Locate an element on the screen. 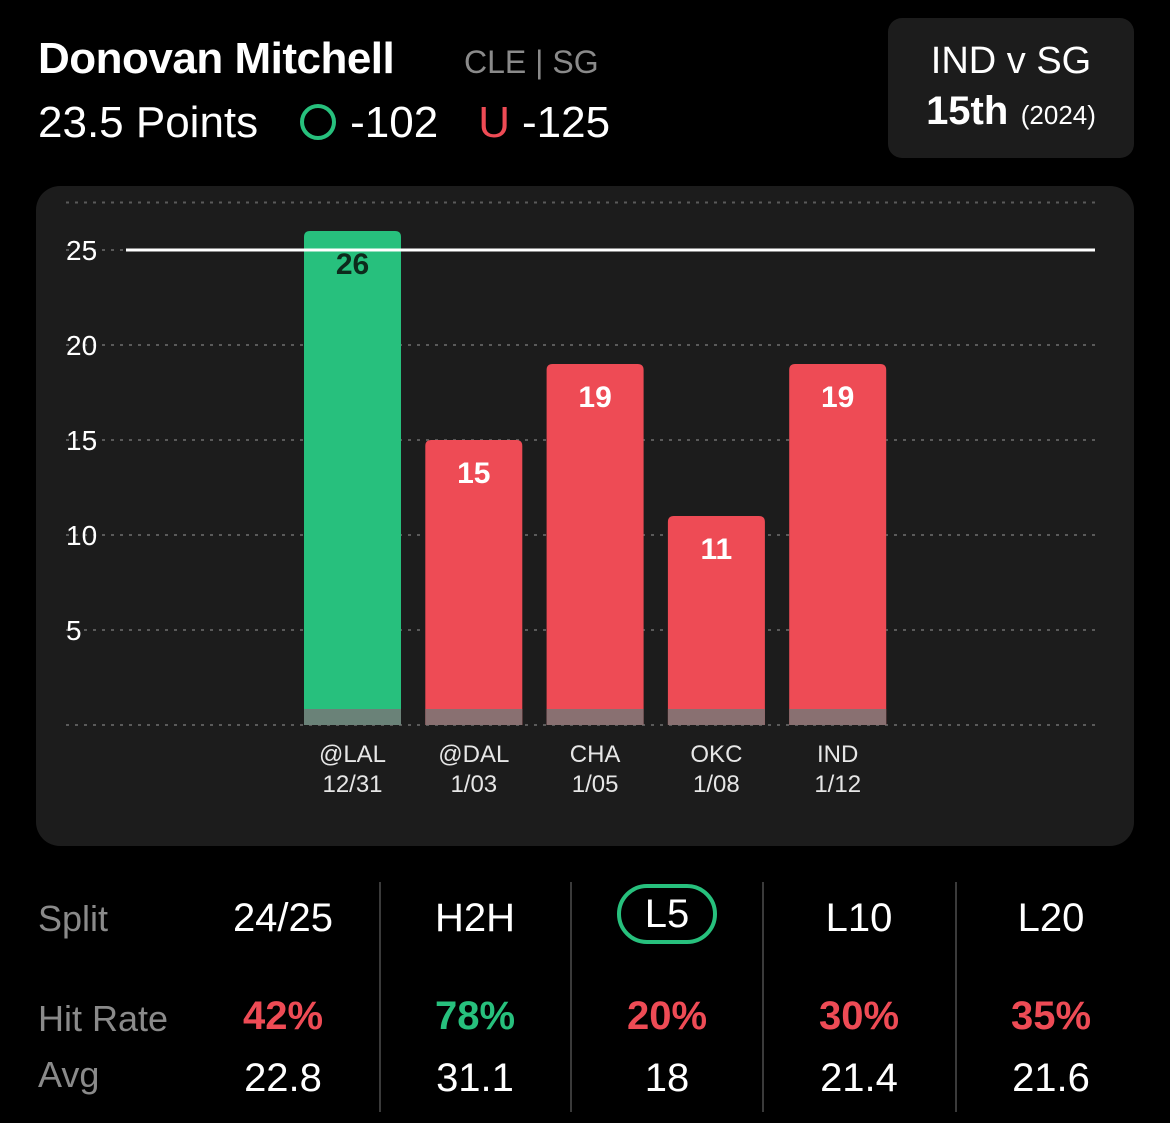  x-tick-date: 1/12 is located at coordinates (837, 784).